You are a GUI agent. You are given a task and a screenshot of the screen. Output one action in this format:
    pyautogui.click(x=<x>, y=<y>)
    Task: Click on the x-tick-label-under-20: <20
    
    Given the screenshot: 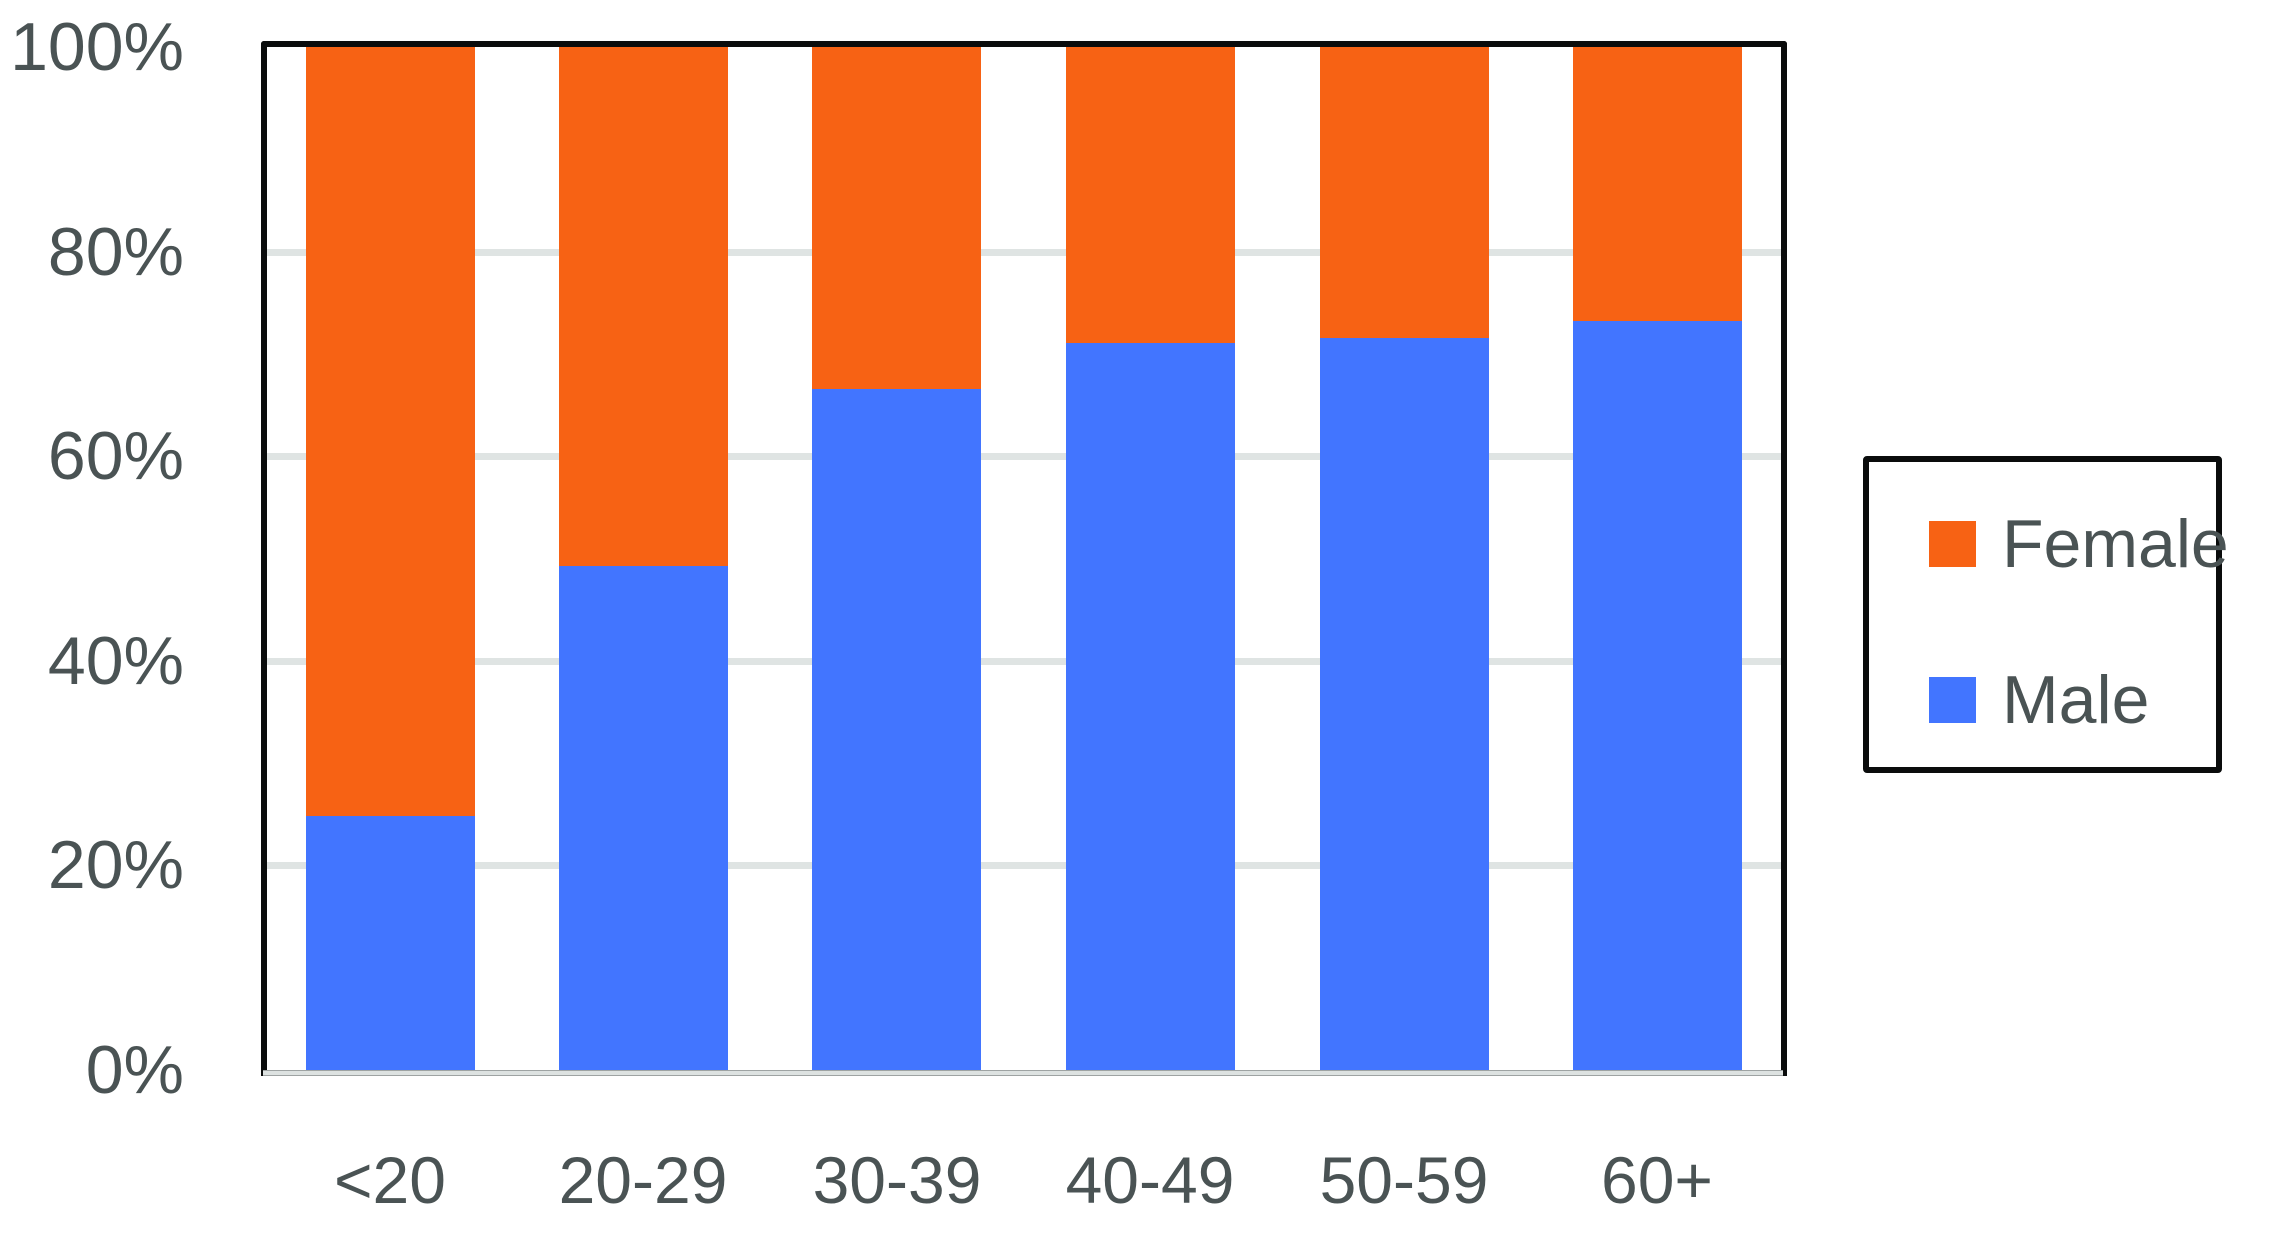 What is the action you would take?
    pyautogui.click(x=390, y=1180)
    